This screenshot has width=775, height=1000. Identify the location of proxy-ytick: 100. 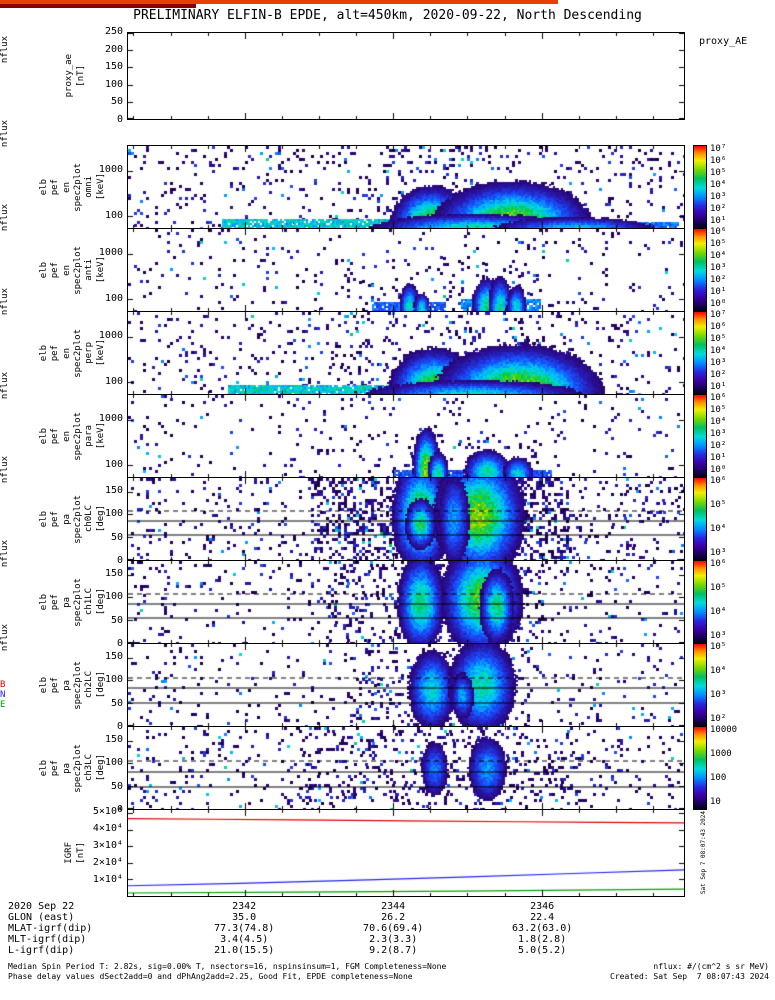
(113, 84).